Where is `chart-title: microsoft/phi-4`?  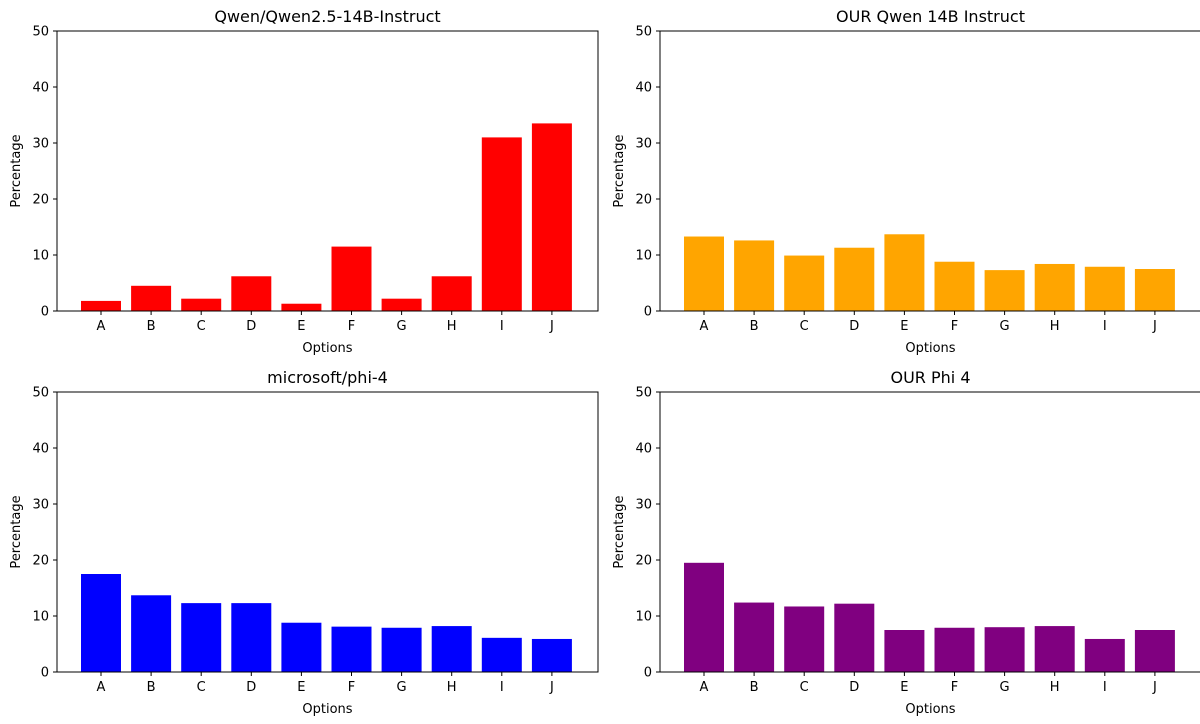 chart-title: microsoft/phi-4 is located at coordinates (327, 377).